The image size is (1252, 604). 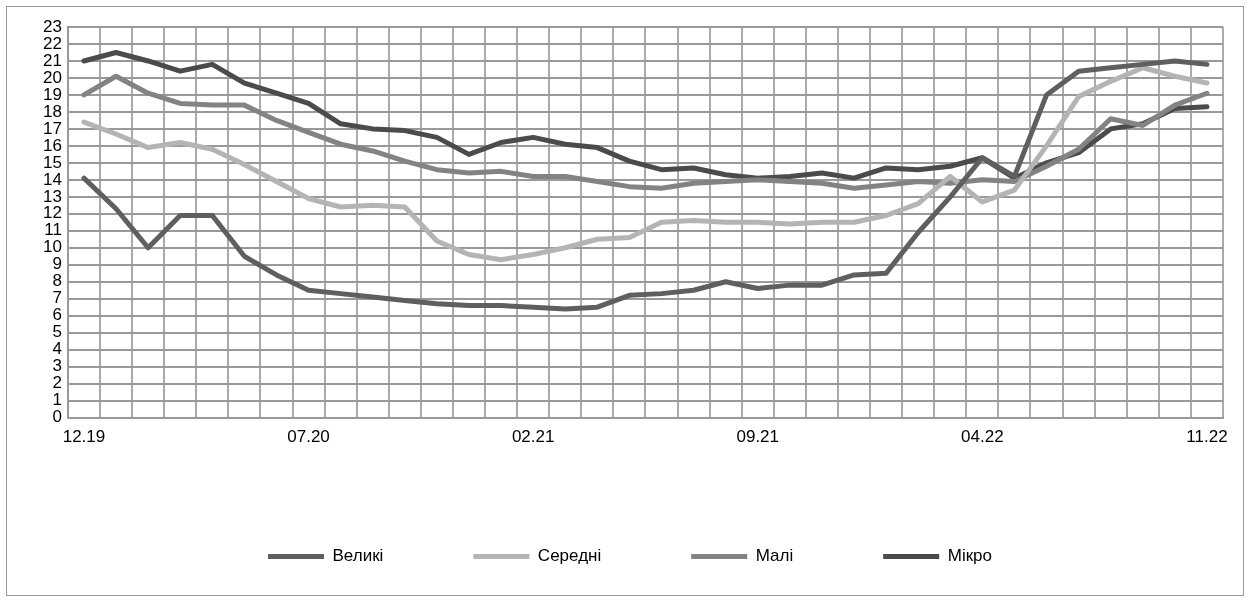 What do you see at coordinates (57, 400) in the screenshot?
I see `y-tick-label: 1` at bounding box center [57, 400].